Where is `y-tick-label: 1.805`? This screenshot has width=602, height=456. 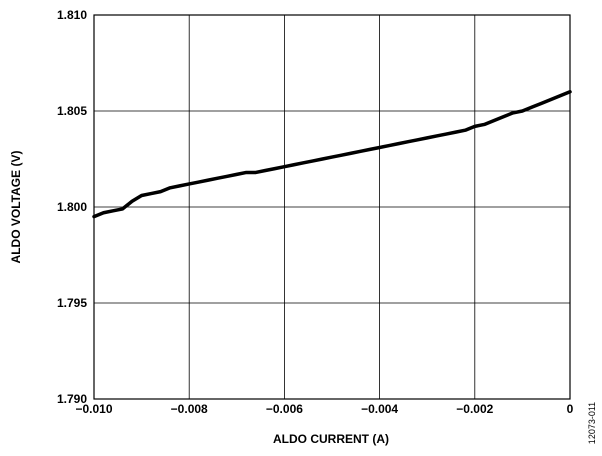
y-tick-label: 1.805 is located at coordinates (72, 111).